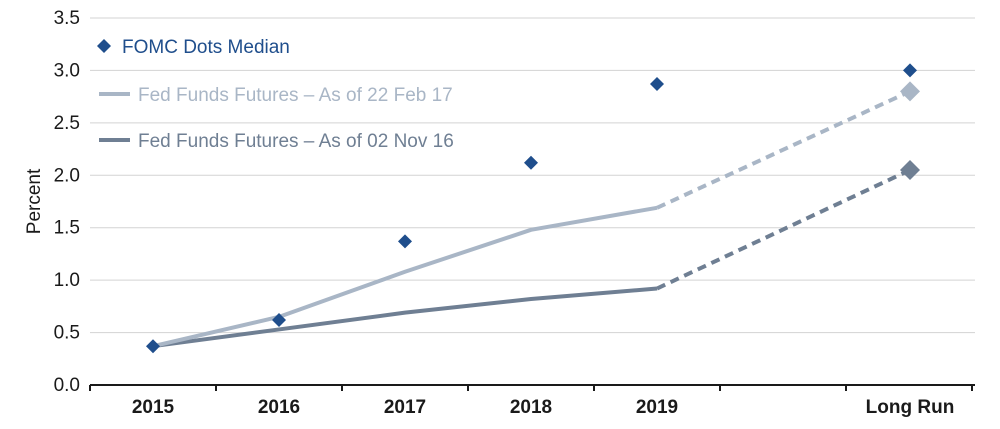  What do you see at coordinates (67, 385) in the screenshot?
I see `y-tick-label: 0.0` at bounding box center [67, 385].